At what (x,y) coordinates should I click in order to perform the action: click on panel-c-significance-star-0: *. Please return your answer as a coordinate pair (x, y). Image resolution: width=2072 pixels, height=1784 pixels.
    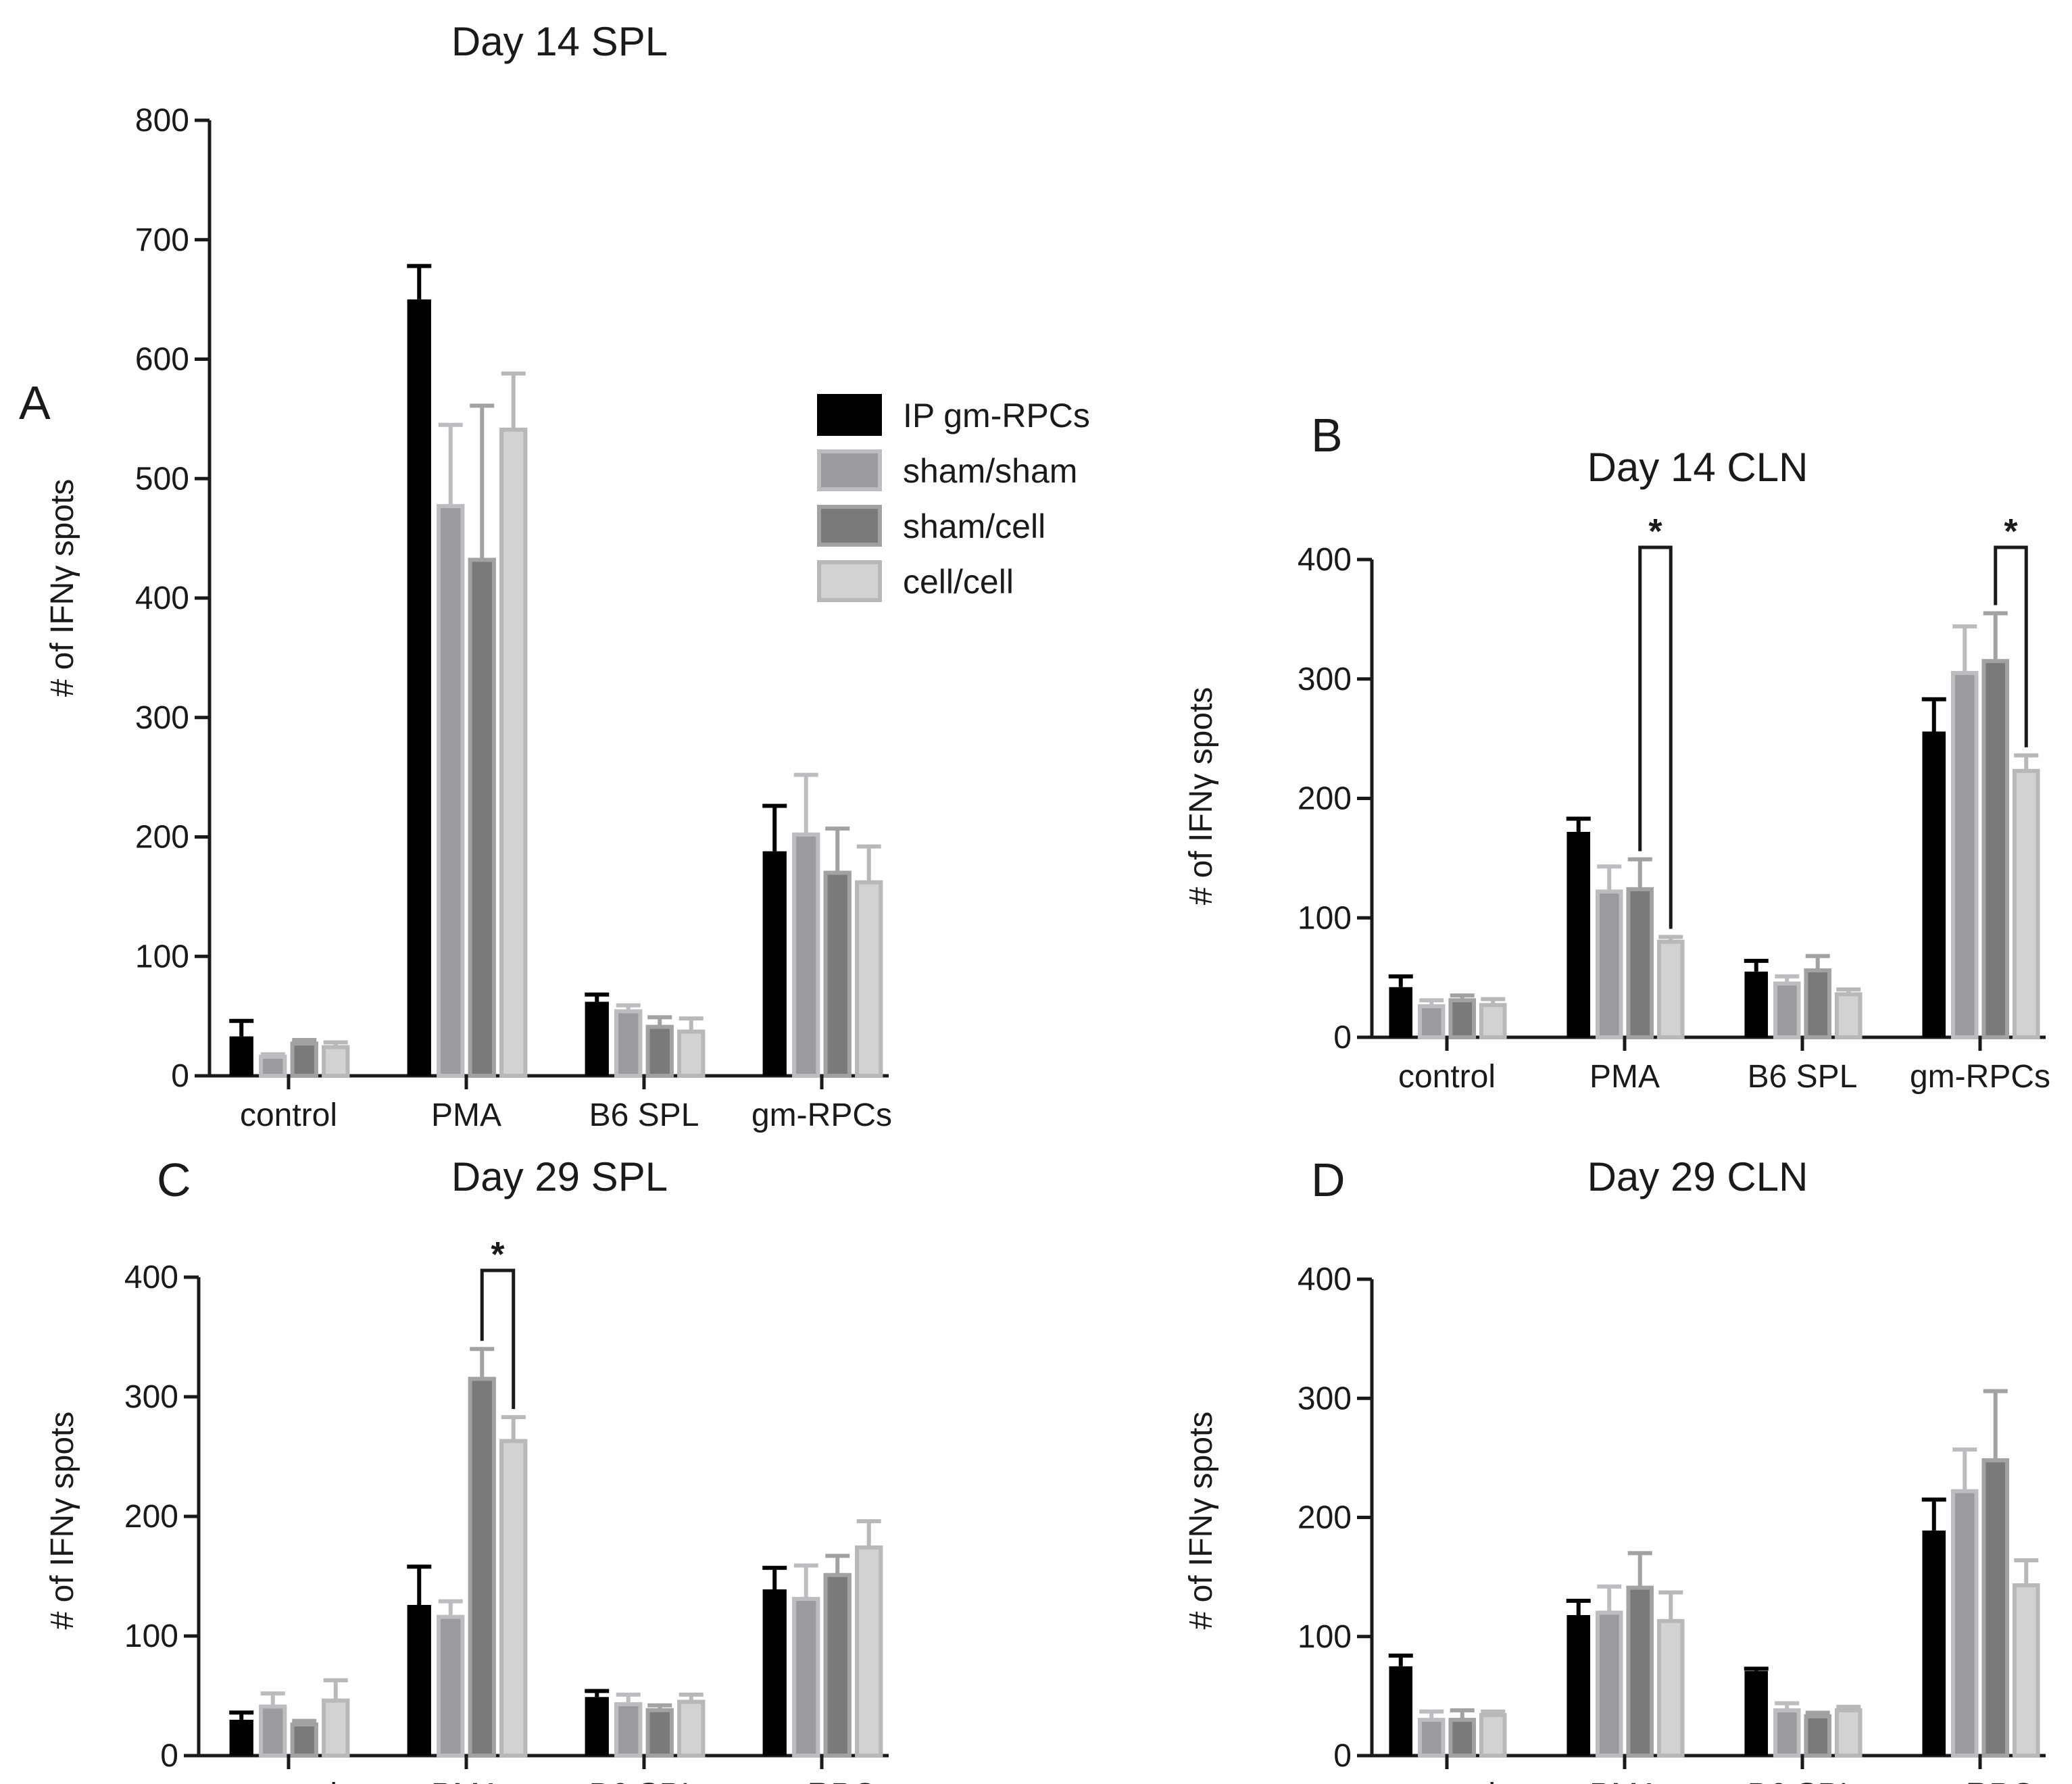
    Looking at the image, I should click on (498, 1254).